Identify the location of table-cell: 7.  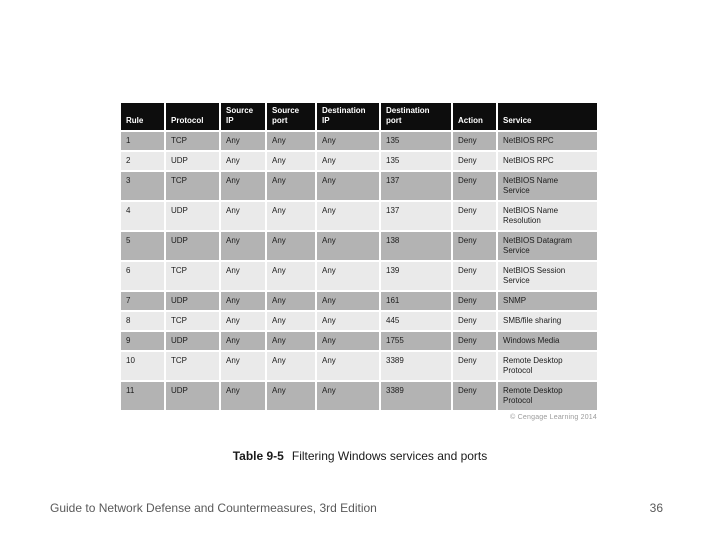
(143, 301).